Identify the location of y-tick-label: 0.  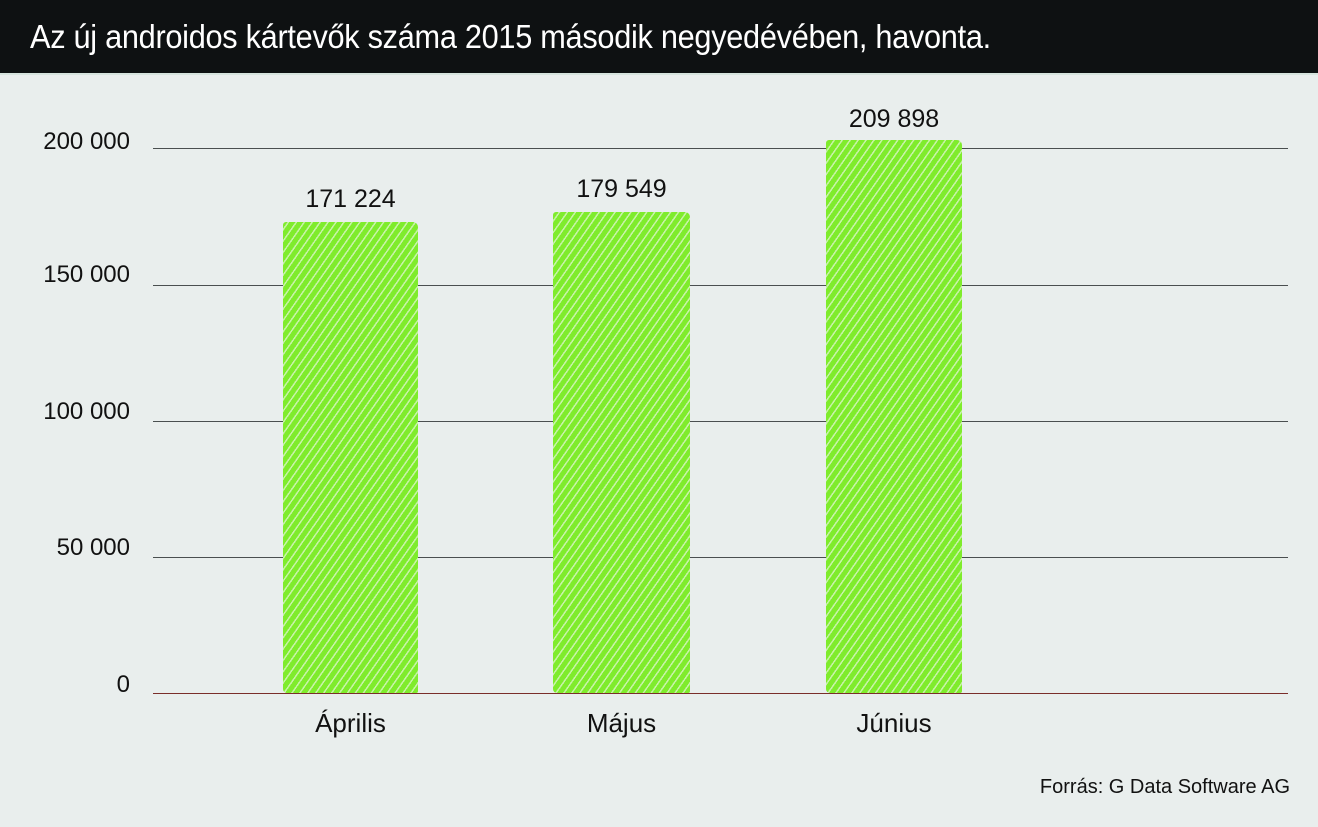
(123, 684).